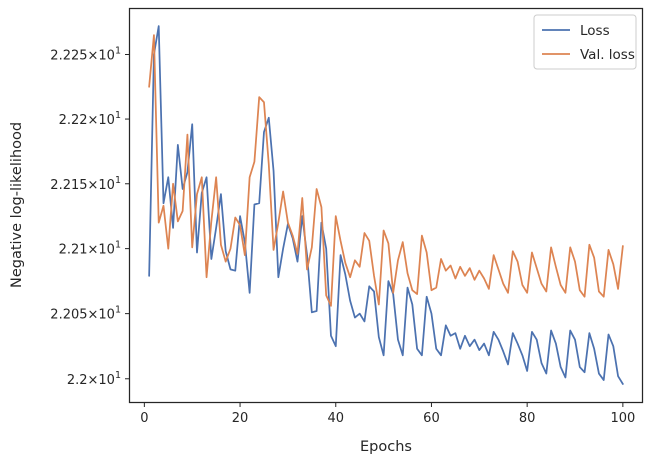  I want to click on y-tick-label: 2.225×10¹, so click(85, 54).